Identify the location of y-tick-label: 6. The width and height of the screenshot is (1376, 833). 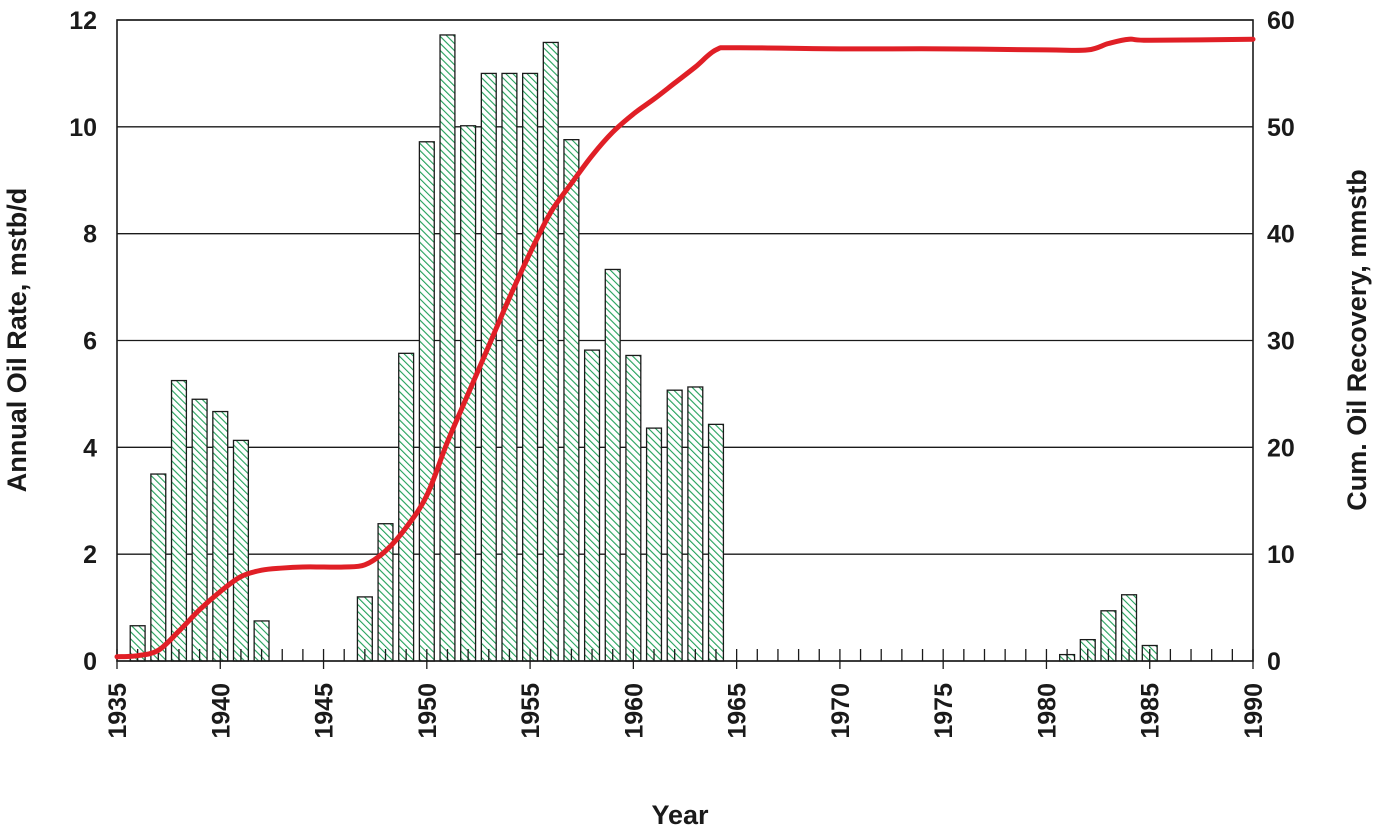
(90, 342).